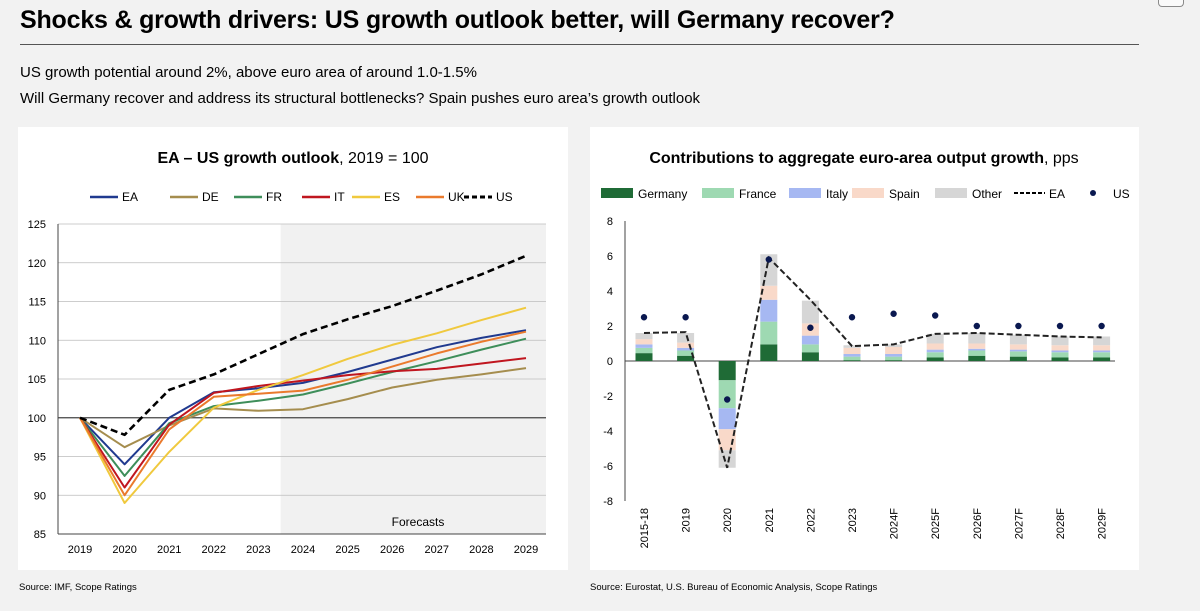 This screenshot has width=1200, height=611. Describe the element at coordinates (1093, 193) in the screenshot. I see `legend-marker-us` at that location.